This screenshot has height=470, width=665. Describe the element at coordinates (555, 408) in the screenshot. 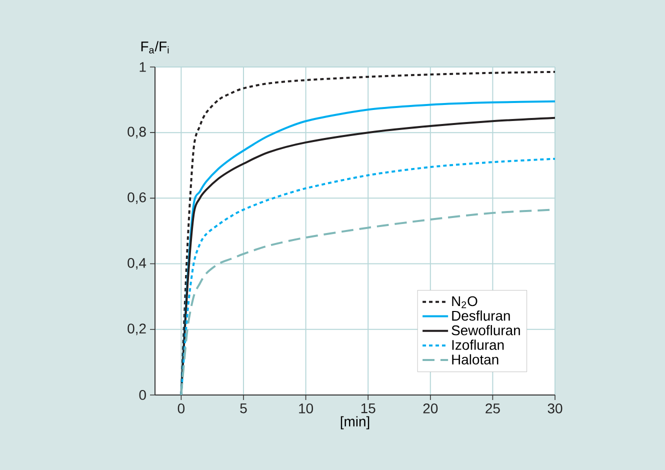

I see `x-tick-label: 30` at that location.